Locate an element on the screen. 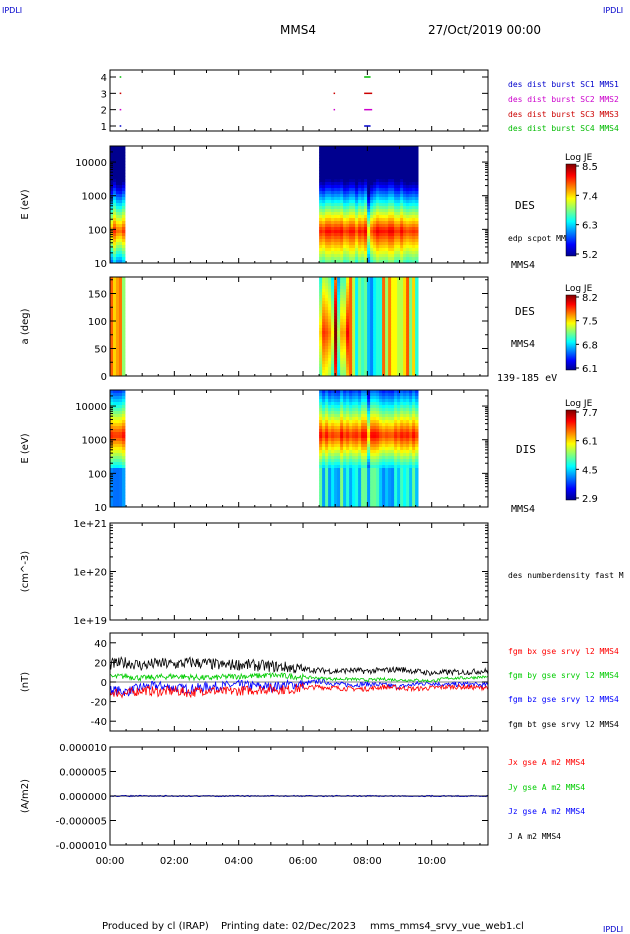 Image resolution: width=630 pixels, height=934 pixels. dis-energy-colorbar-title: Log JE is located at coordinates (579, 404).